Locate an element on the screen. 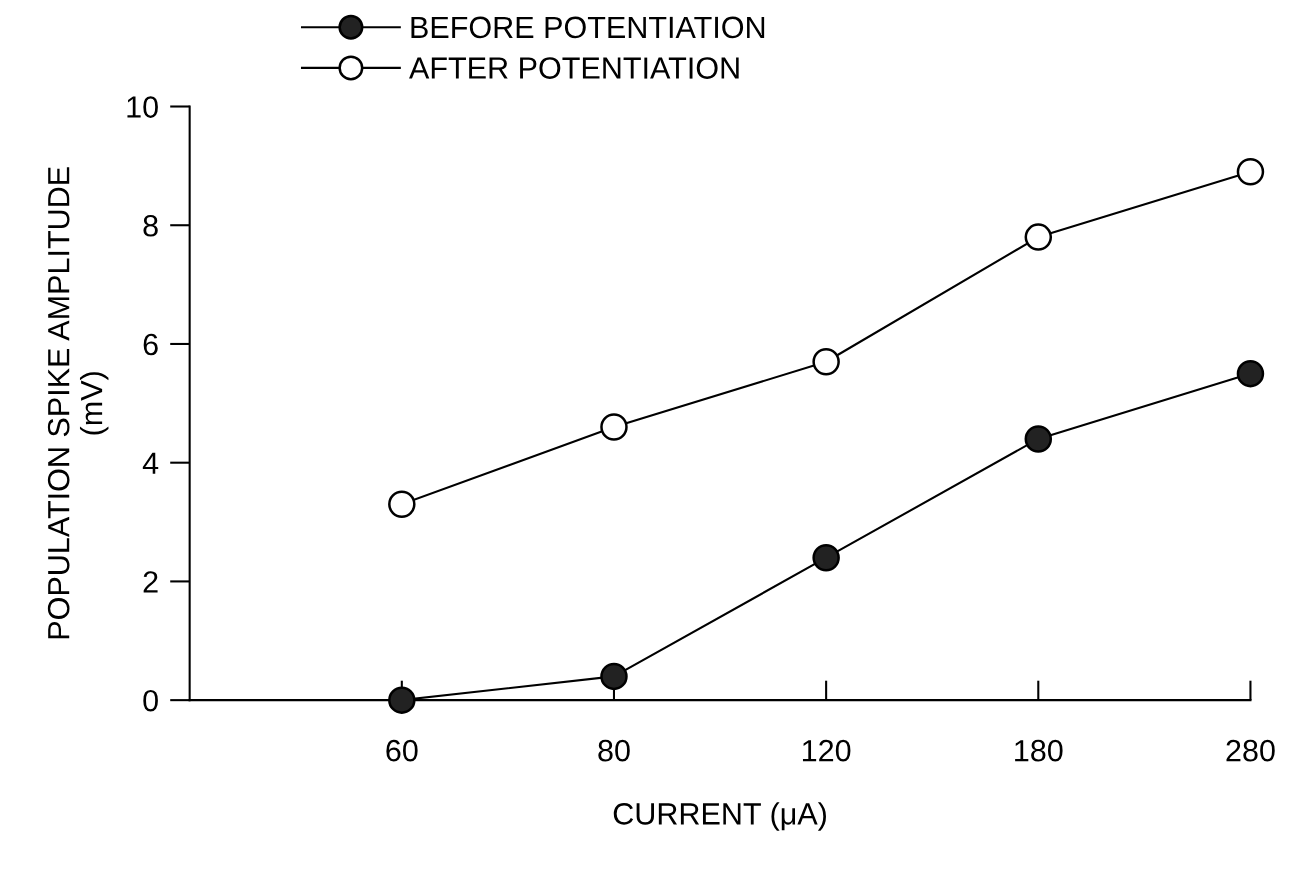  x-axis-title: CURRENT (μA) is located at coordinates (719, 816).